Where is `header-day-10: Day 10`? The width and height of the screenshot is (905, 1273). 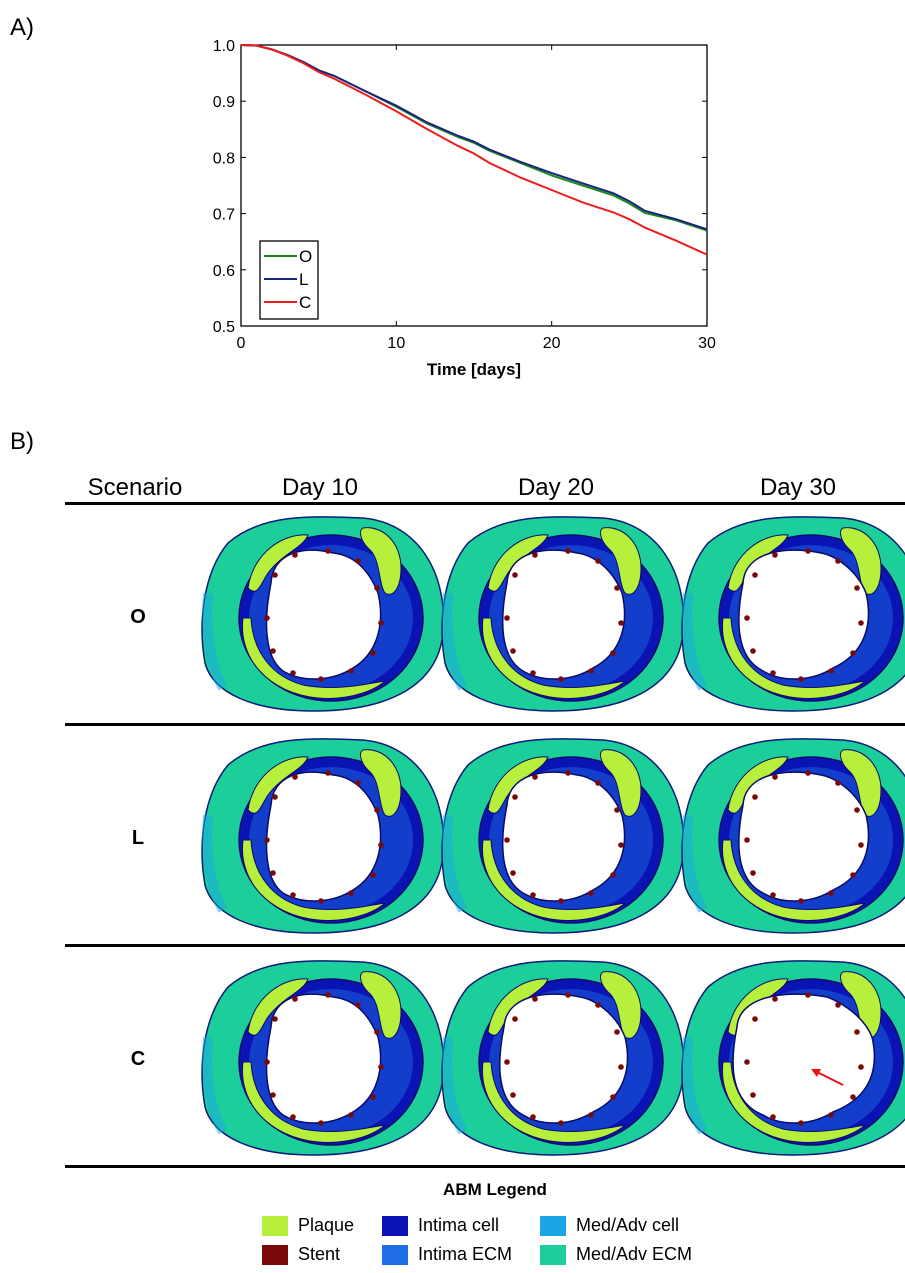 header-day-10: Day 10 is located at coordinates (320, 487).